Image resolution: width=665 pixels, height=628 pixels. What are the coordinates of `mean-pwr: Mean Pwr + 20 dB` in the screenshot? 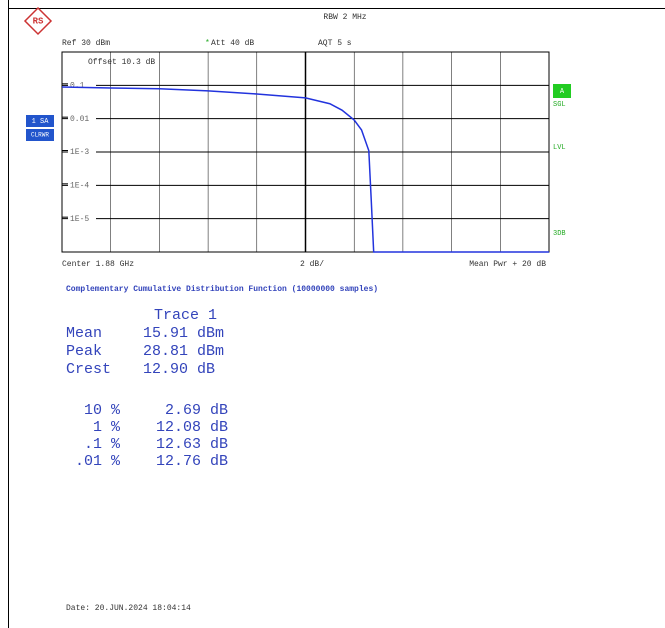 It's located at (507, 264).